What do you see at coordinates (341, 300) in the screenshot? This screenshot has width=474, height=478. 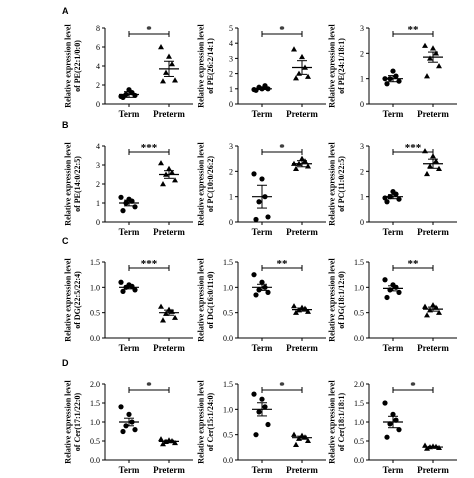 I see `y-axis-label-line2: of DG(18:1/12:0)` at bounding box center [341, 300].